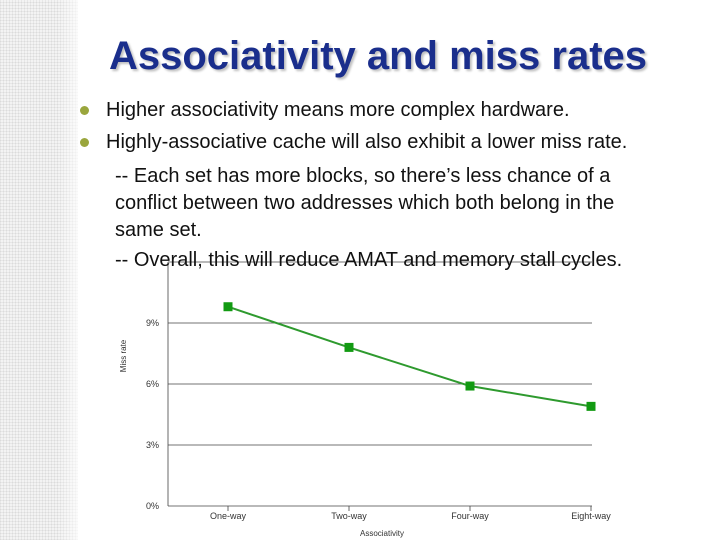 The height and width of the screenshot is (540, 720). I want to click on y-tick-label: 9%, so click(152, 323).